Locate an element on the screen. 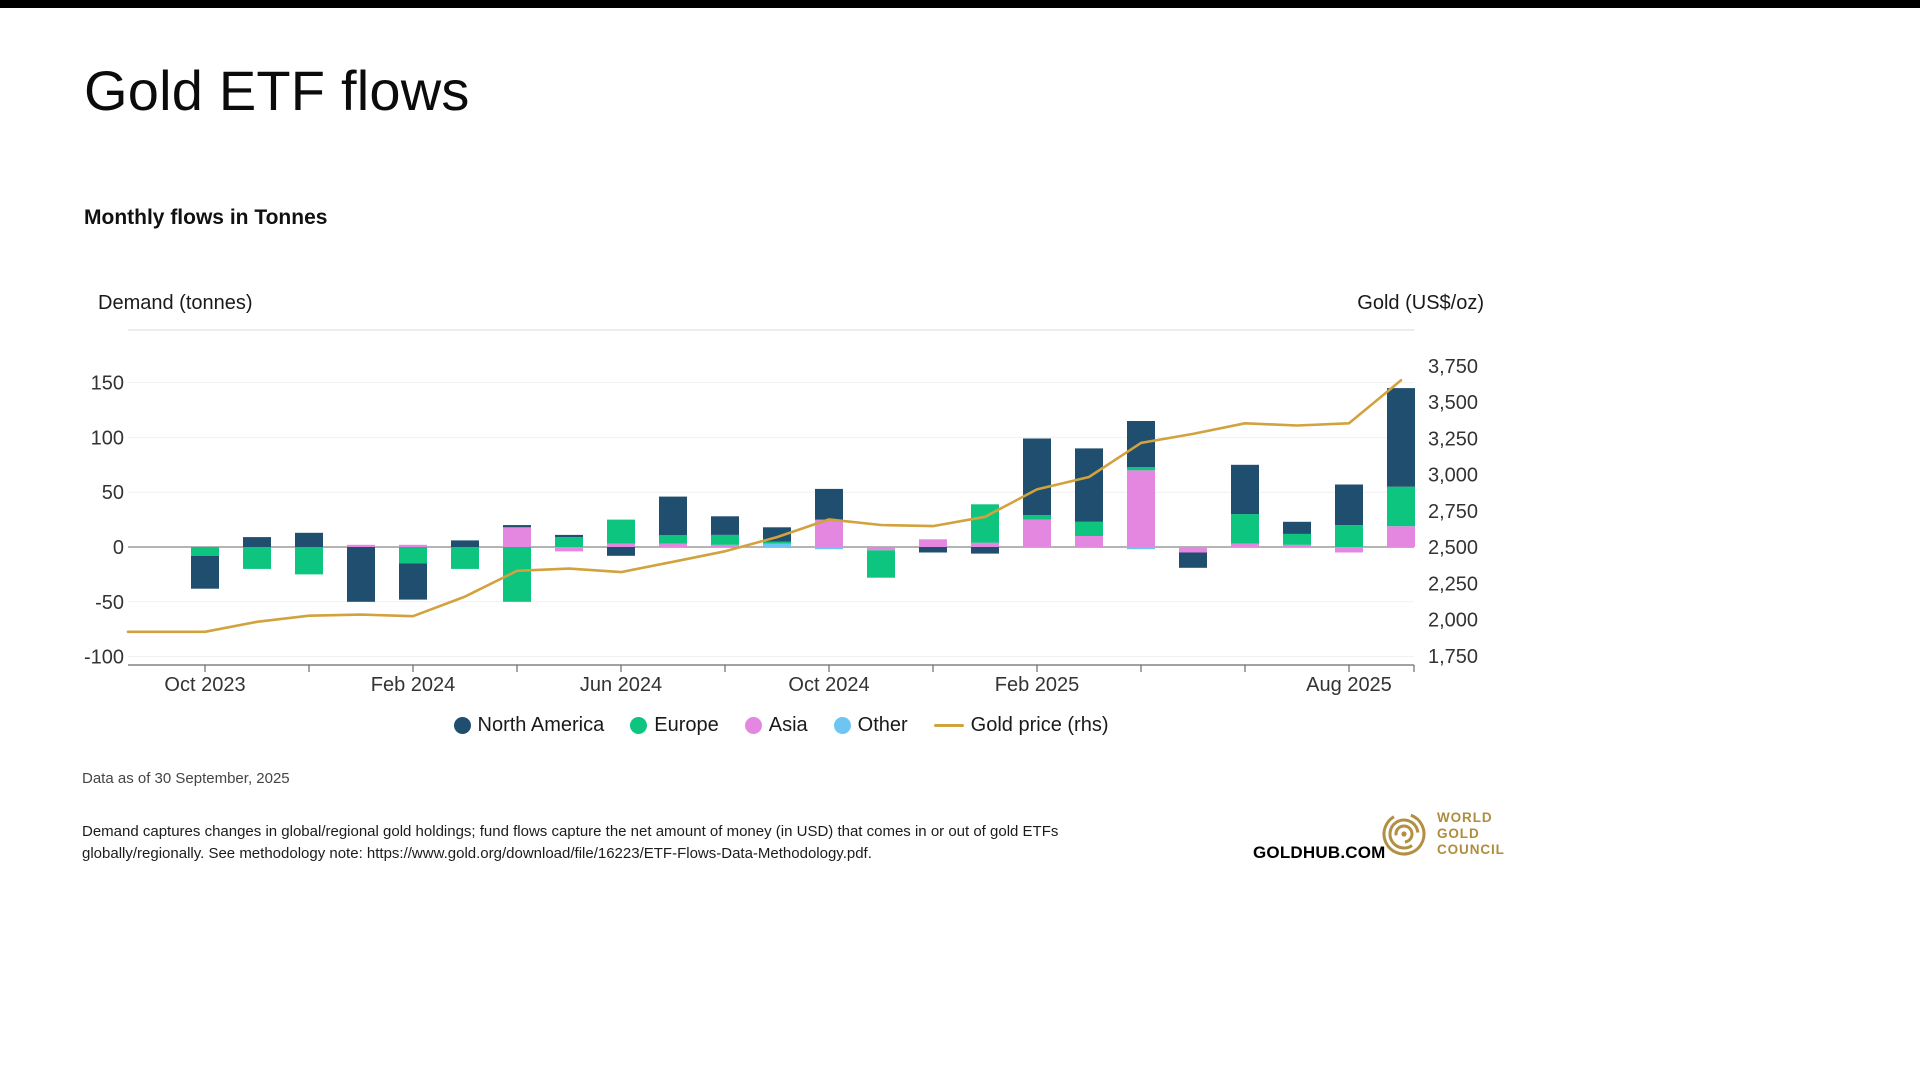  legend-label: Asia is located at coordinates (788, 725).